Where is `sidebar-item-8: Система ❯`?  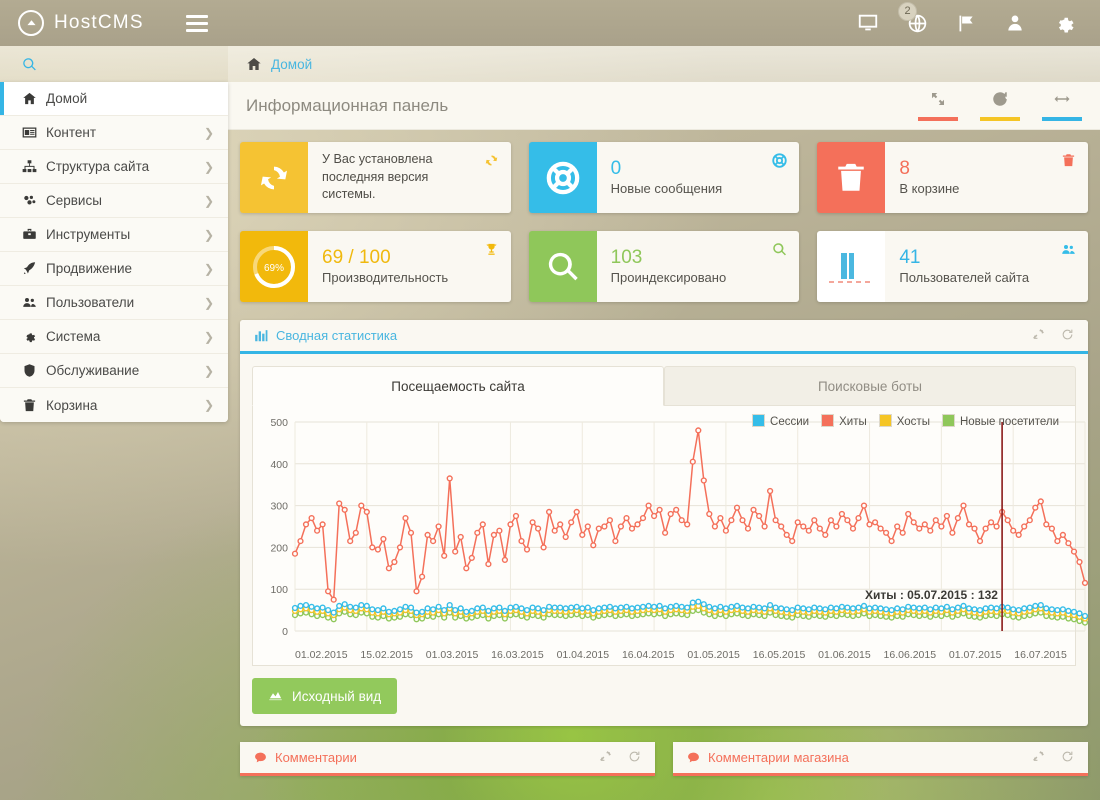
sidebar-item-8: Система ❯ is located at coordinates (114, 337).